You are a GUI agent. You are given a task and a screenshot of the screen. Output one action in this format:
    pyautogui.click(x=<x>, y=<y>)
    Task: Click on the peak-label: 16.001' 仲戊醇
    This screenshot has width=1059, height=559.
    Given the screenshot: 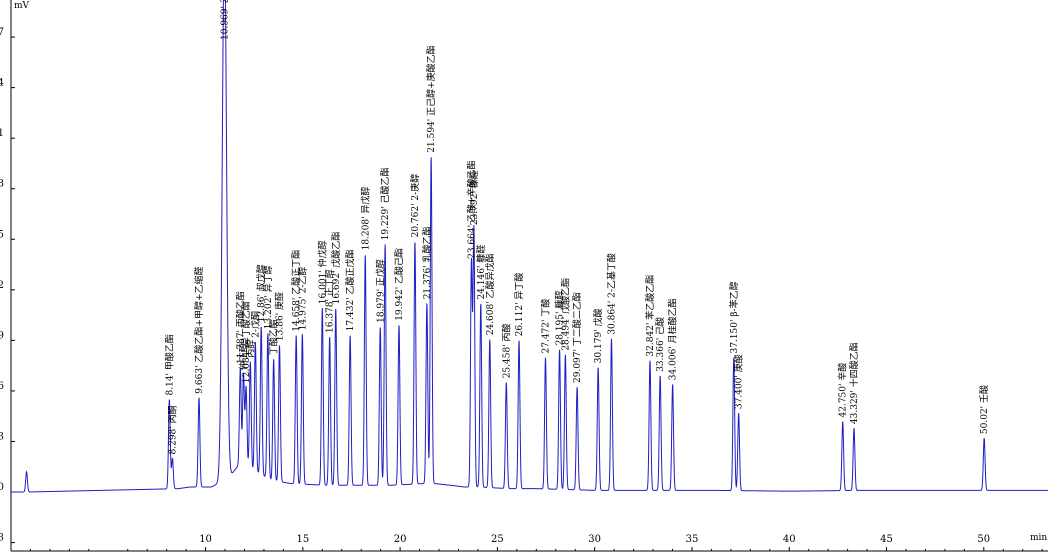 What is the action you would take?
    pyautogui.click(x=322, y=272)
    